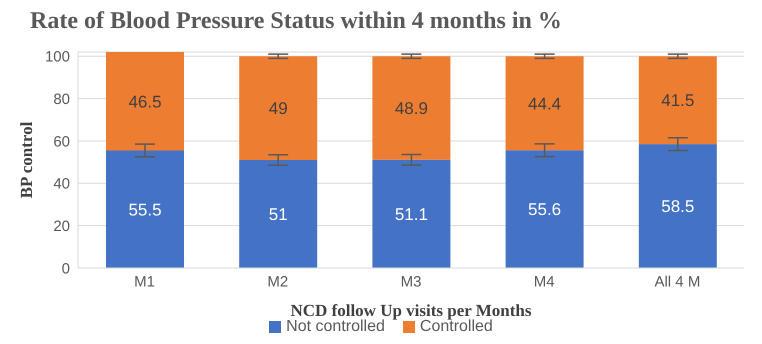 This screenshot has width=762, height=344. I want to click on y-tick-label: 60, so click(61, 141).